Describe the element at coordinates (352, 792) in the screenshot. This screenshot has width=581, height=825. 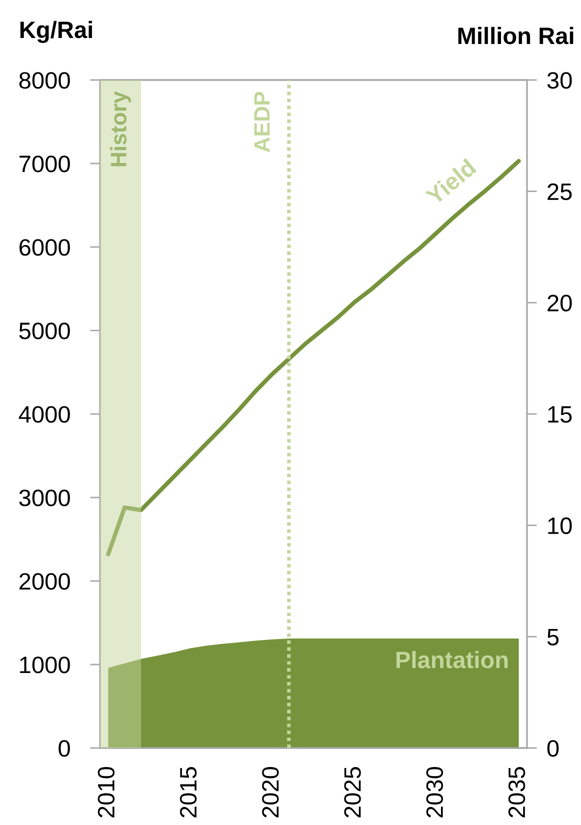
I see `x-tick-label: 2025` at that location.